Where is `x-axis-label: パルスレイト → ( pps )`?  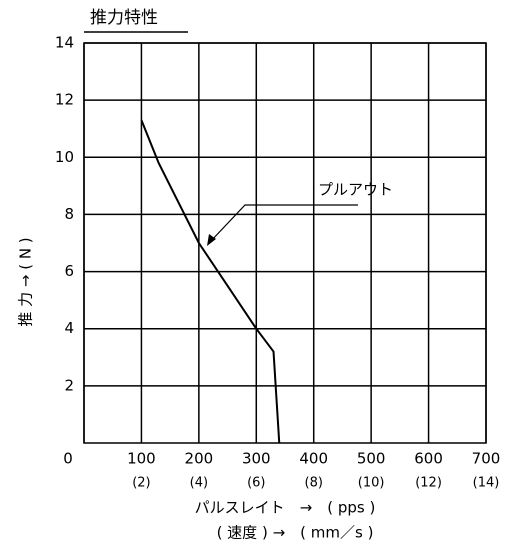
x-axis-label: パルスレイト → ( pps ) is located at coordinates (285, 508).